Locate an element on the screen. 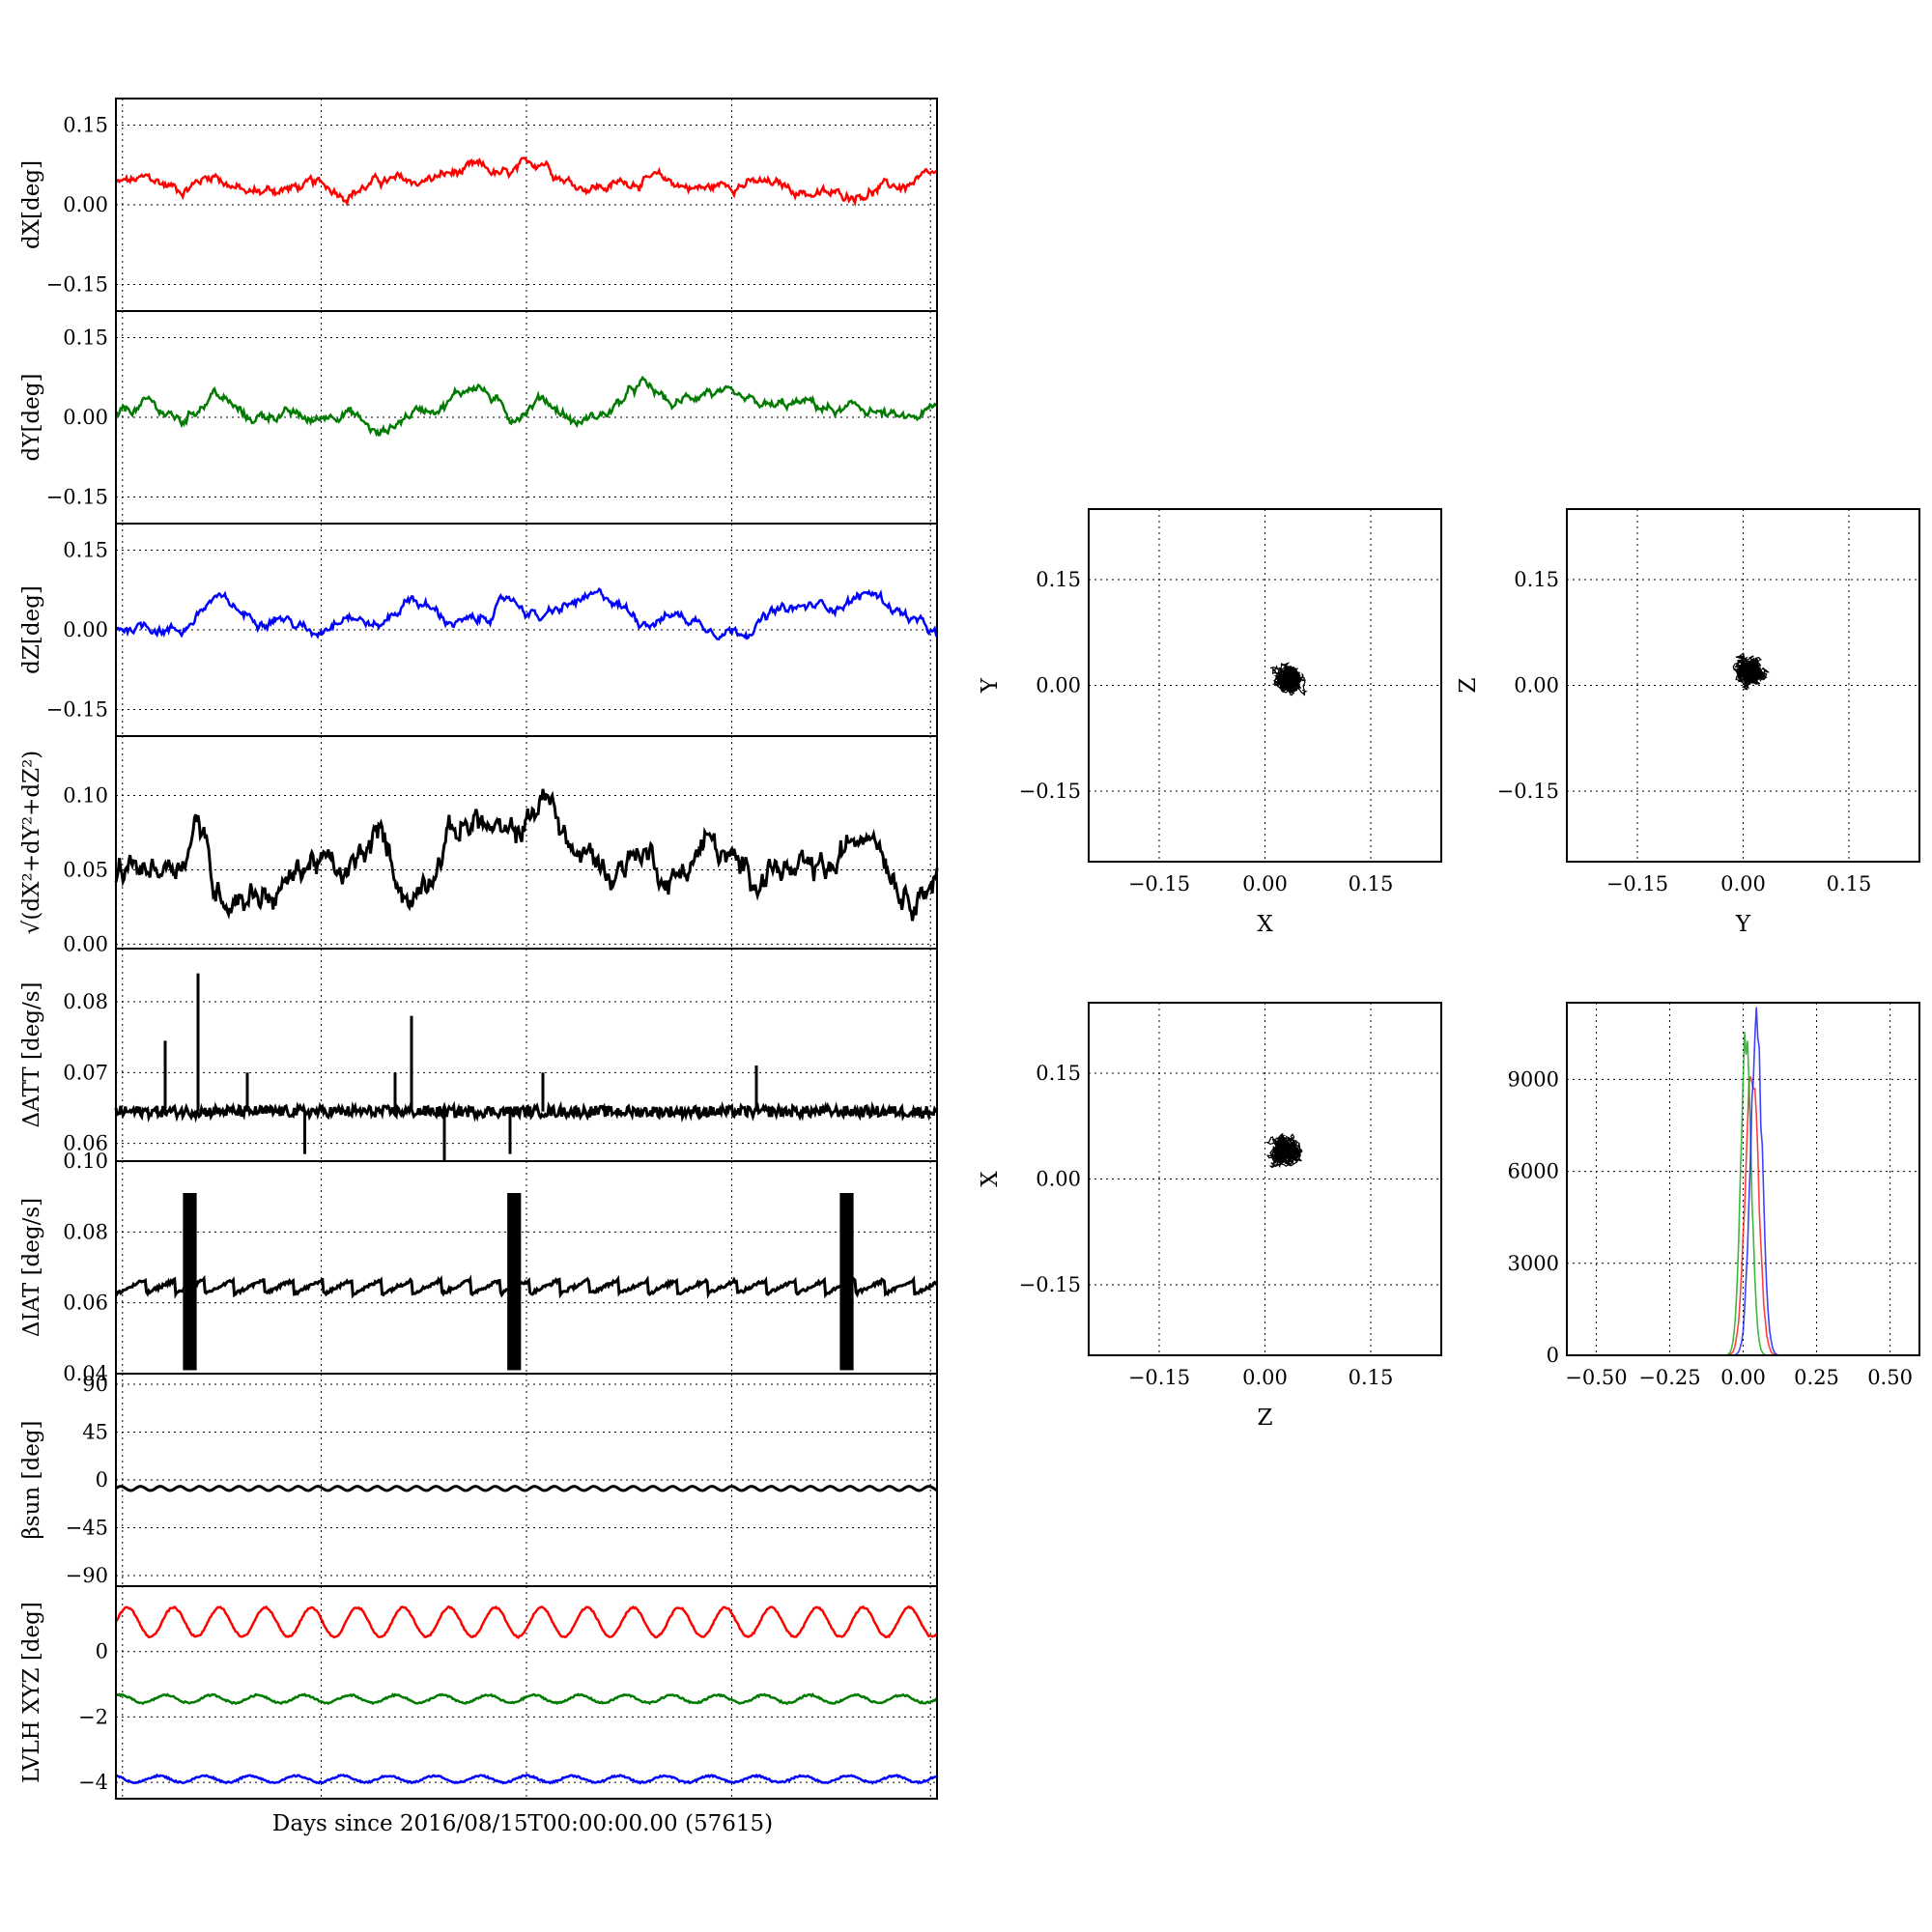 The width and height of the screenshot is (1932, 1932). panel-dy: 0.15 0.00 −0.15 dY[deg] is located at coordinates (478, 417).